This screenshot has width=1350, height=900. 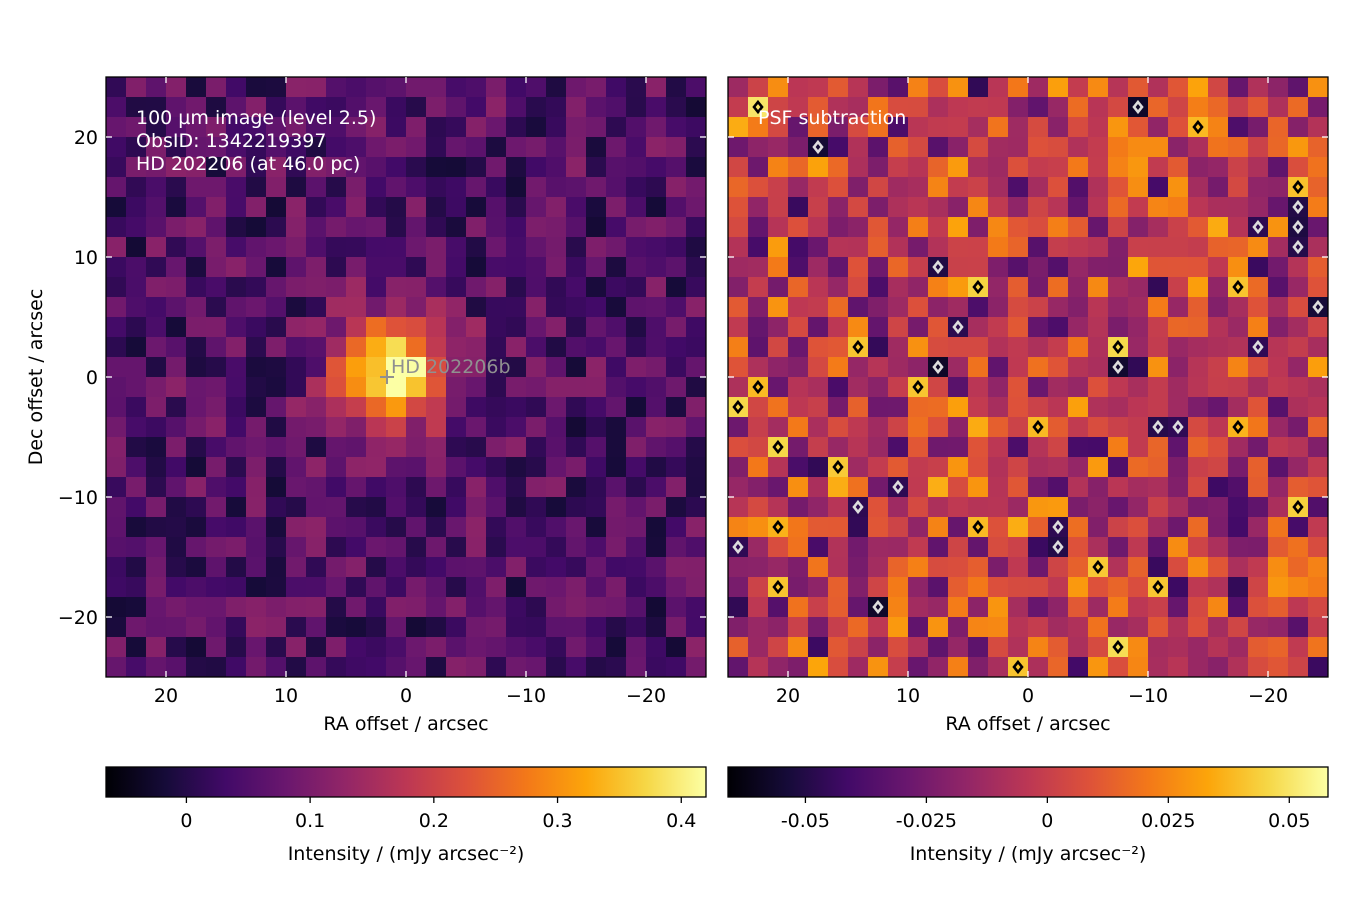 What do you see at coordinates (1289, 821) in the screenshot?
I see `colorbar-tick-label: 0.05` at bounding box center [1289, 821].